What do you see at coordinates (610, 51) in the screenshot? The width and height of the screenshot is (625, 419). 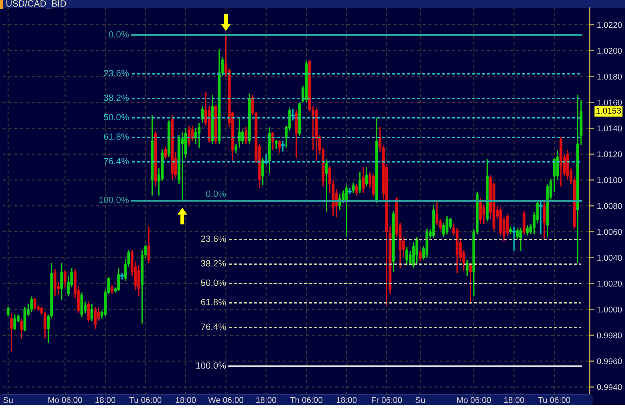 I see `y-tick-label: 1.0200` at bounding box center [610, 51].